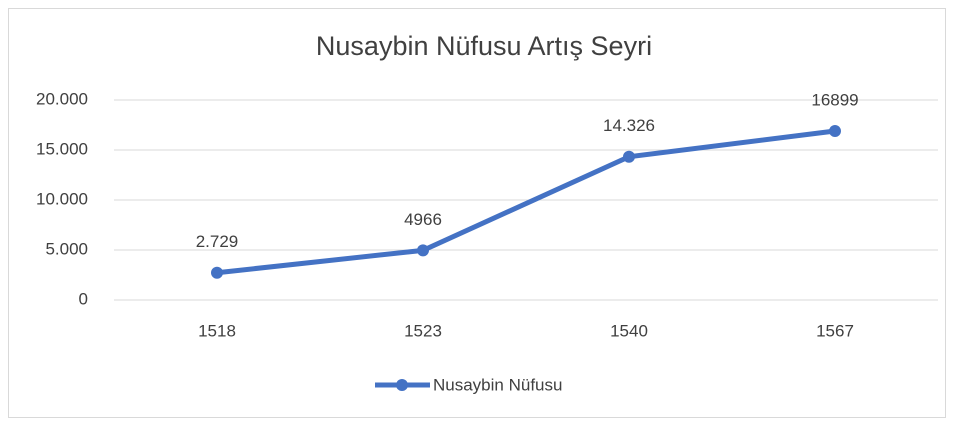 The width and height of the screenshot is (954, 431). I want to click on y-tick-label: 10.000, so click(62, 198).